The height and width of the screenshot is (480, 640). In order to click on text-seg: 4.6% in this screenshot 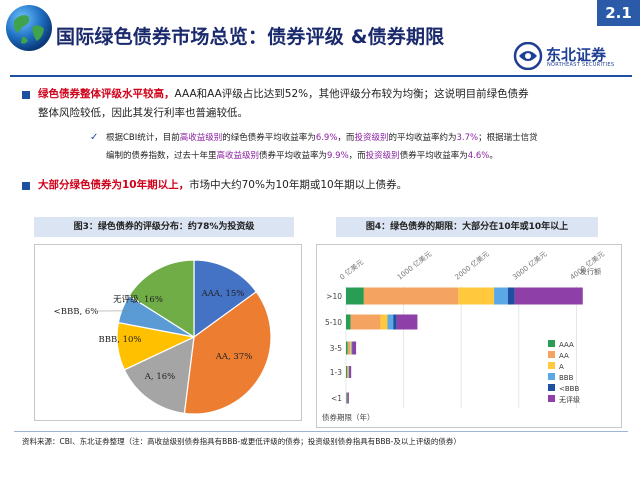, I will do `click(478, 156)`.